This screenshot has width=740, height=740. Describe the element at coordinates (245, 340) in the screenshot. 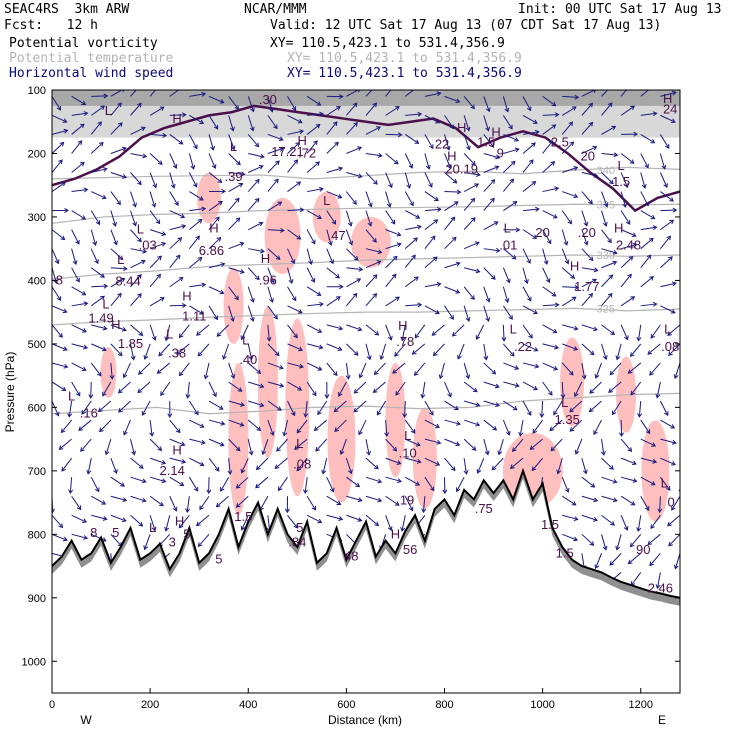

I see `pv-low-marker: L` at that location.